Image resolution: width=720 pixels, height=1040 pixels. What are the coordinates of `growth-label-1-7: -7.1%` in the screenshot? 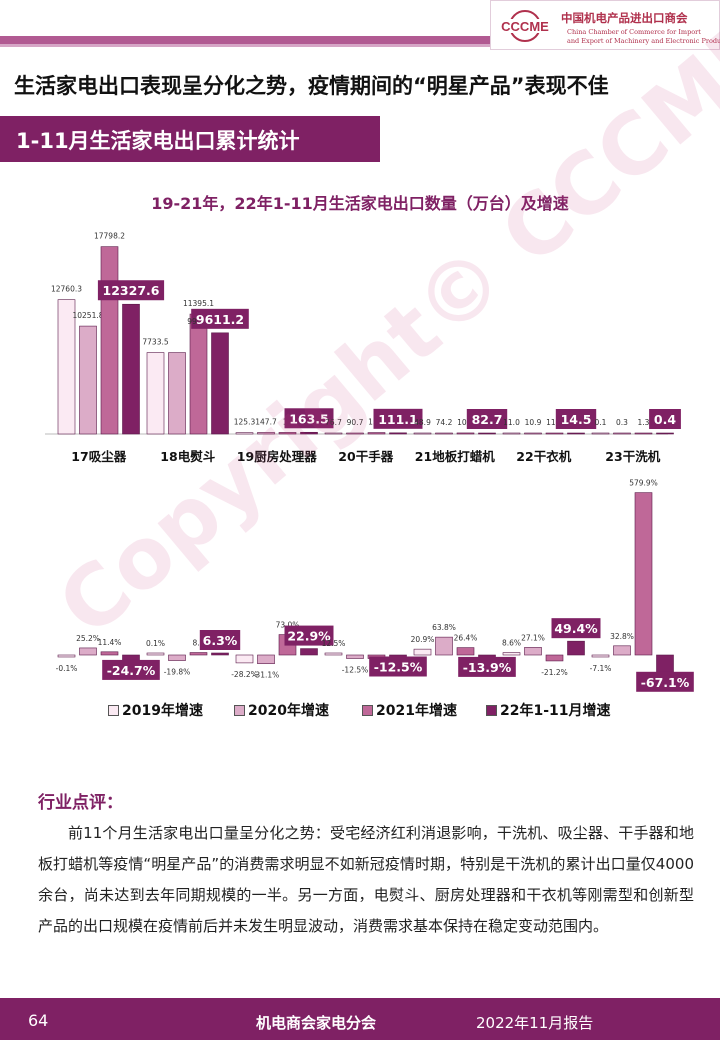 It's located at (601, 668).